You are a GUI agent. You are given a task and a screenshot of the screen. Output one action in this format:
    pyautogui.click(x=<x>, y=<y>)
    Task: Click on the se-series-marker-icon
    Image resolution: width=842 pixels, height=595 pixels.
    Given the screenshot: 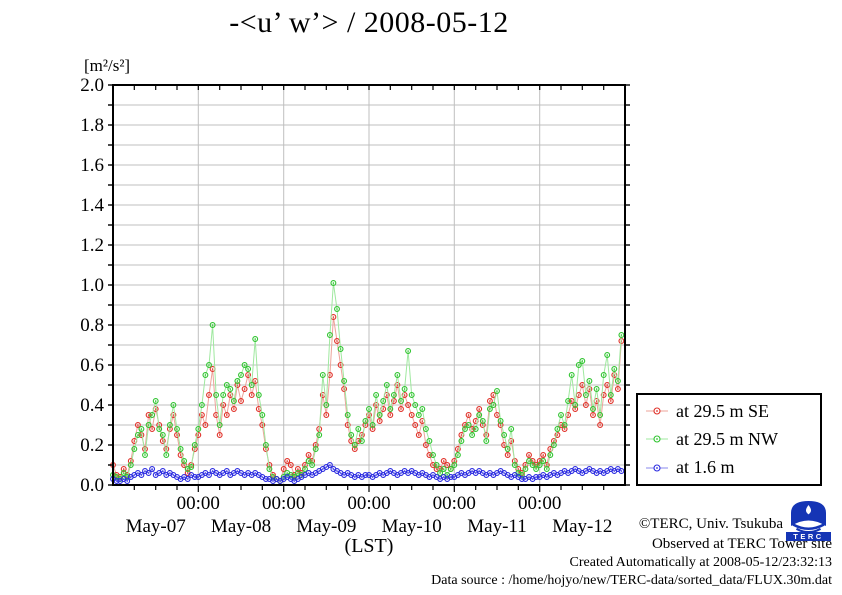 What is the action you would take?
    pyautogui.click(x=657, y=411)
    